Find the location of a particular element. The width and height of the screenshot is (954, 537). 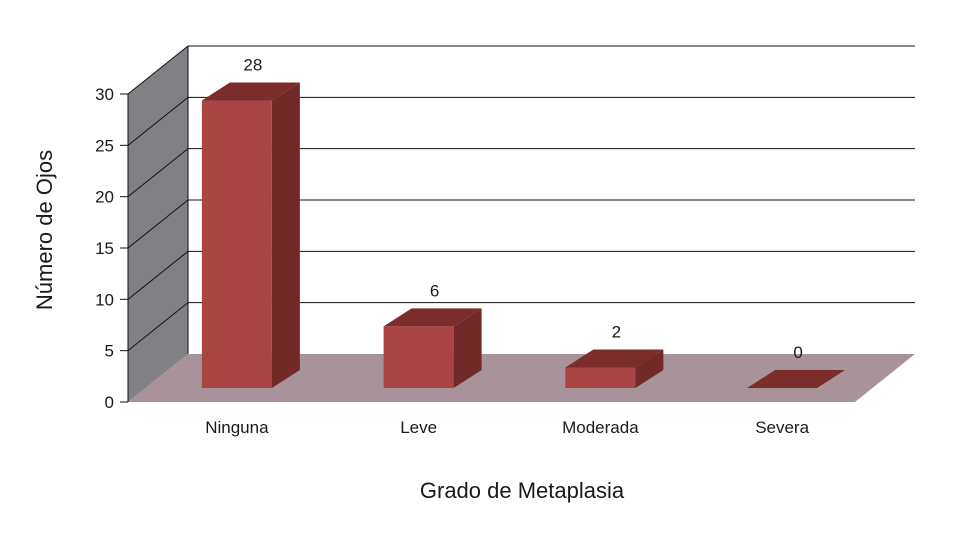

x-axis-title: Grado de Metaplasia is located at coordinates (522, 490).